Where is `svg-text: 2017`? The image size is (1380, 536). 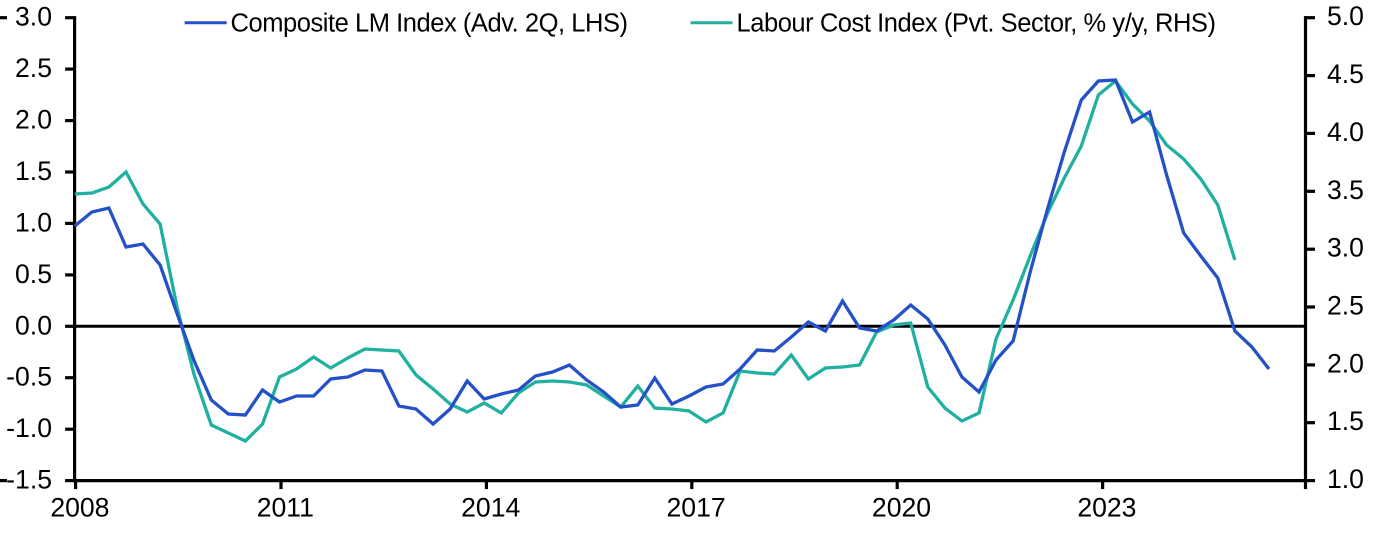 svg-text: 2017 is located at coordinates (696, 508).